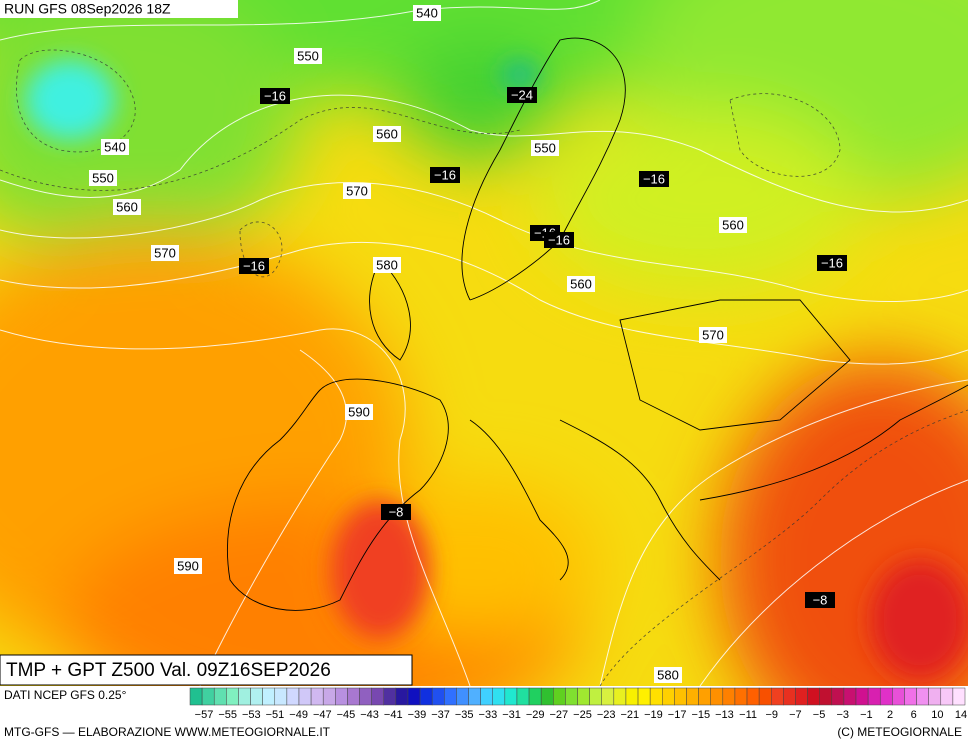 This screenshot has width=968, height=745. I want to click on temp-label: −24, so click(522, 94).